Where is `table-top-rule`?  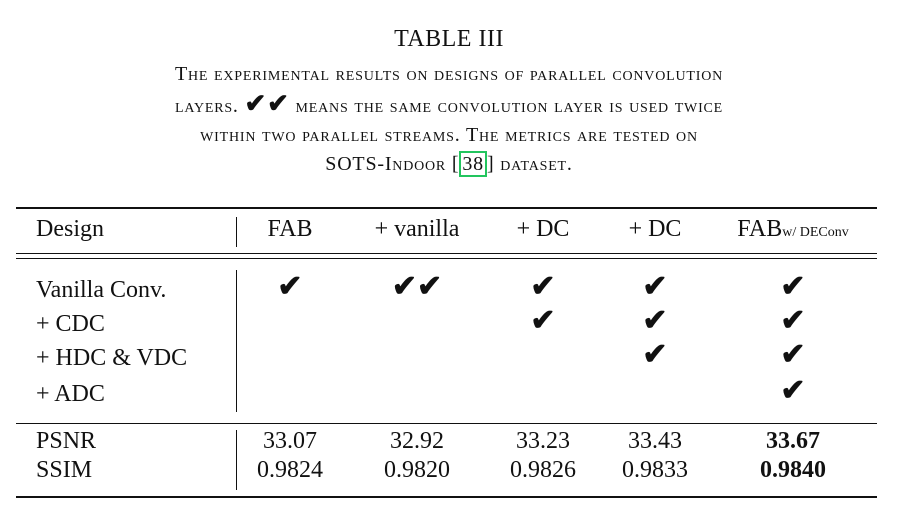 table-top-rule is located at coordinates (446, 208).